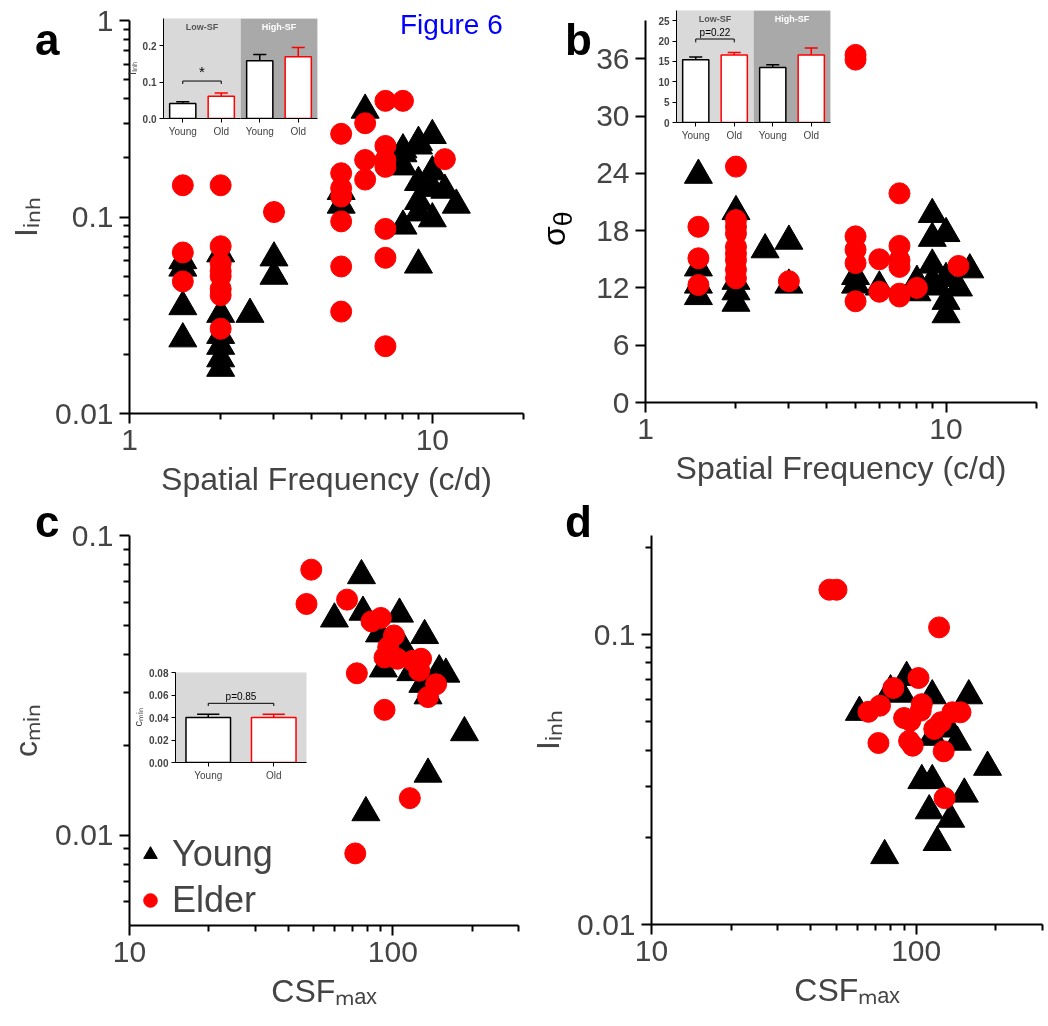 Image resolution: width=1048 pixels, height=1026 pixels. What do you see at coordinates (159, 673) in the screenshot?
I see `y-tick-label: 0.08` at bounding box center [159, 673].